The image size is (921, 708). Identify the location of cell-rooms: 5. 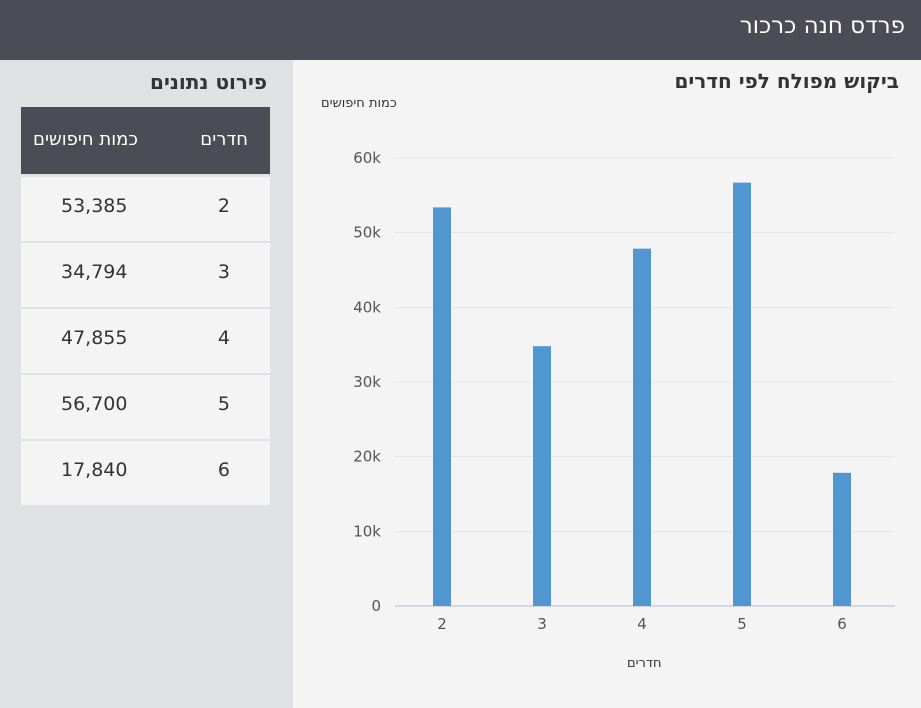
(223, 404).